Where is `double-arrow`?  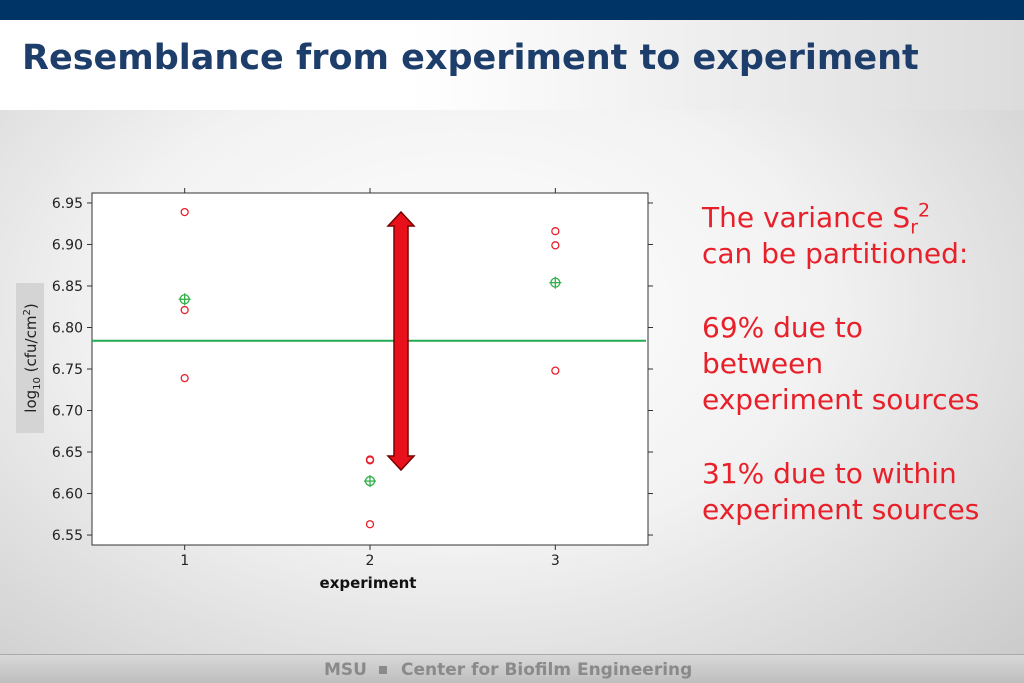 double-arrow is located at coordinates (401, 341).